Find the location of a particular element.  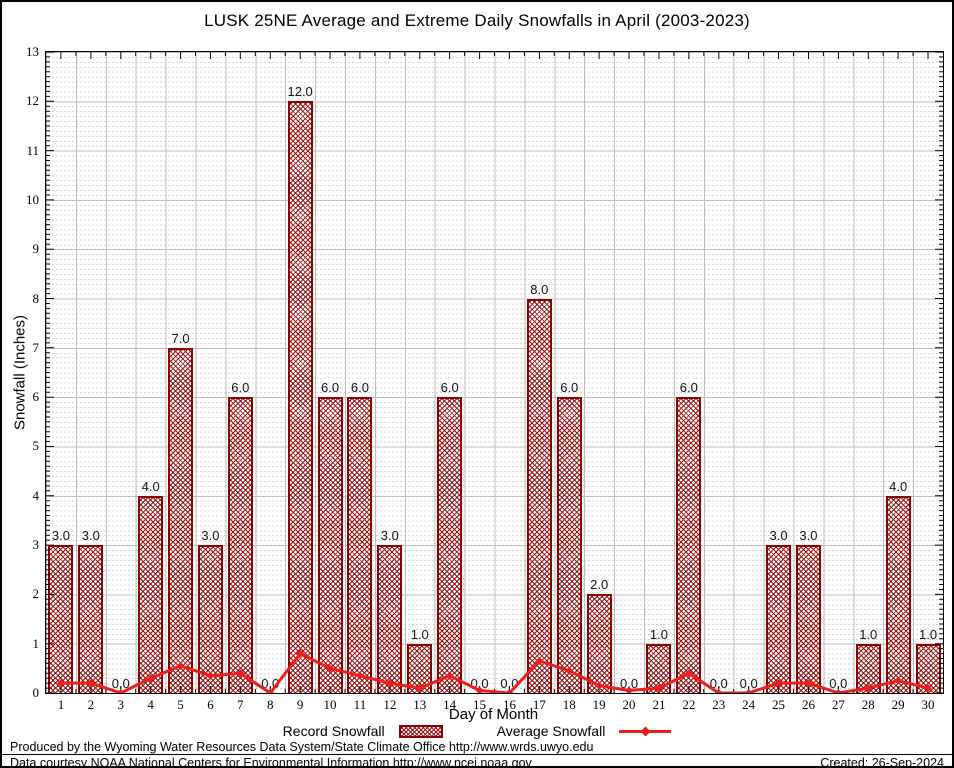

y-tick-label: 11 is located at coordinates (32, 150).